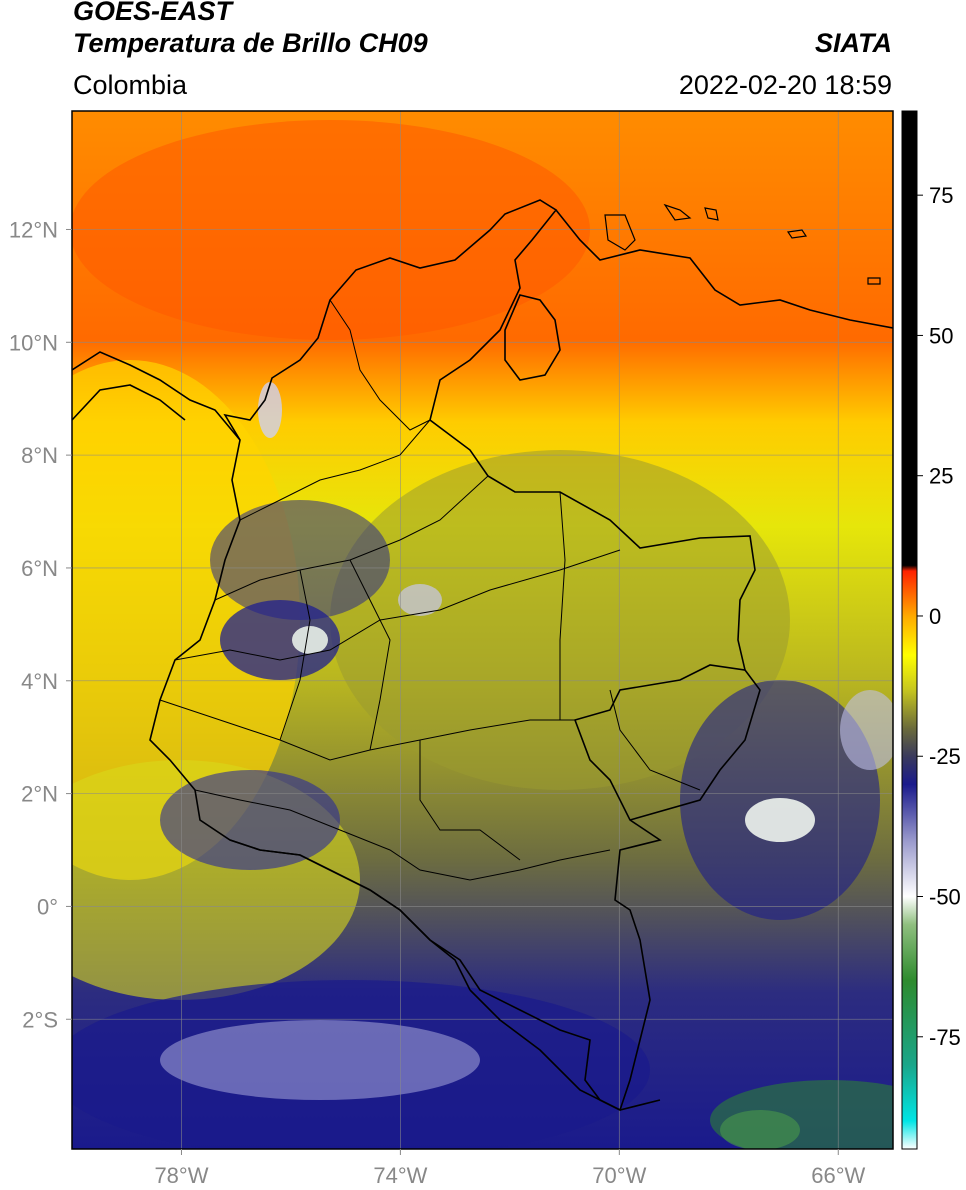 This screenshot has height=1190, width=966. I want to click on lon-tick-label: 74°W, so click(400, 1175).